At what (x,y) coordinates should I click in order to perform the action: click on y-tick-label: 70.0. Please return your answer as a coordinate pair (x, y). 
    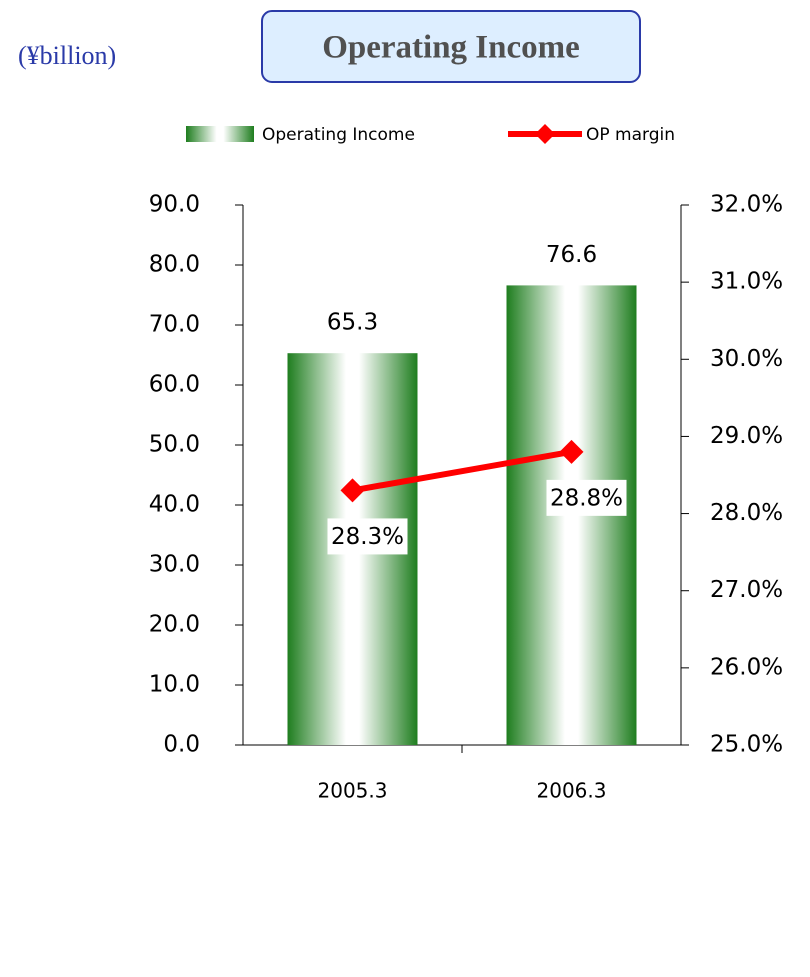
    Looking at the image, I should click on (174, 325).